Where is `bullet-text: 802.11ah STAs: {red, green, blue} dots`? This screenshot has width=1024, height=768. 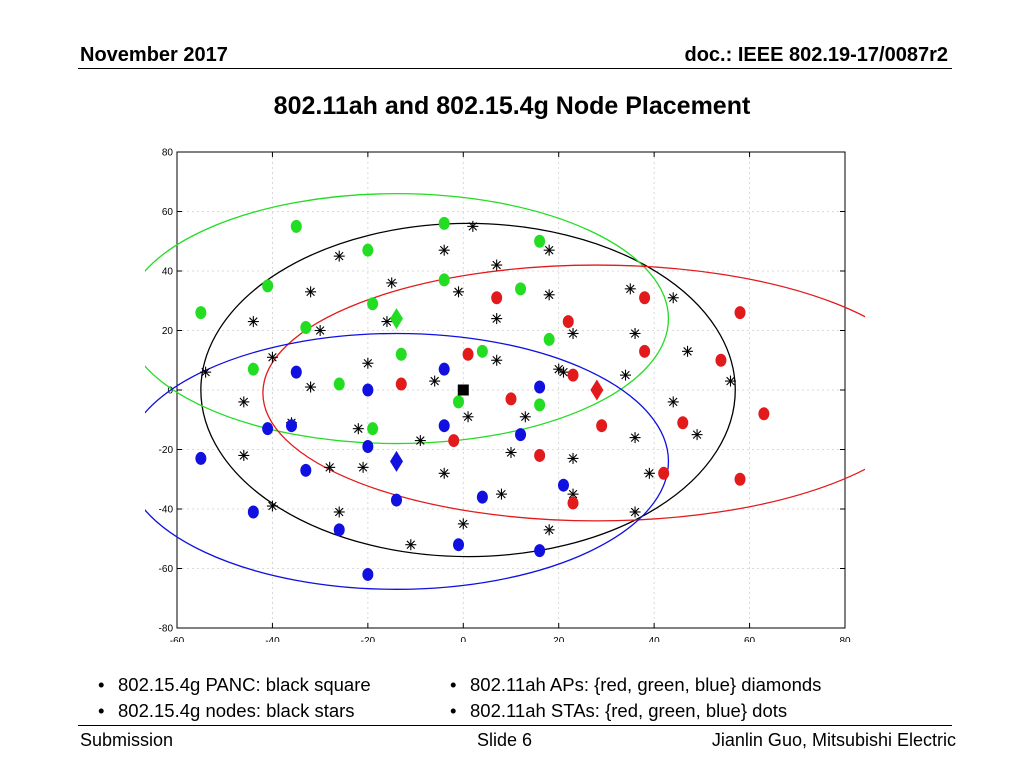 bullet-text: 802.11ah STAs: {red, green, blue} dots is located at coordinates (629, 710).